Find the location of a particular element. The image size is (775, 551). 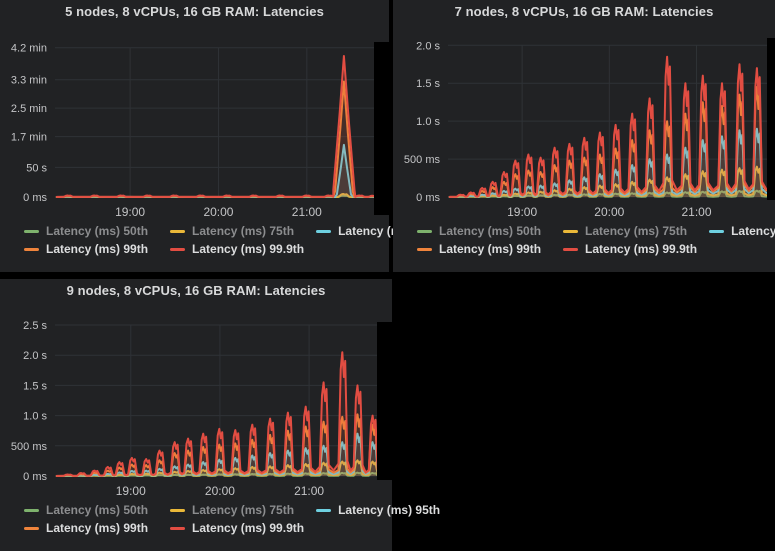

axis-labels: 0 ms 500 ms 1.0 s 1.5 s 2.0 s 19:00 20:00 21:00 is located at coordinates (558, 129).